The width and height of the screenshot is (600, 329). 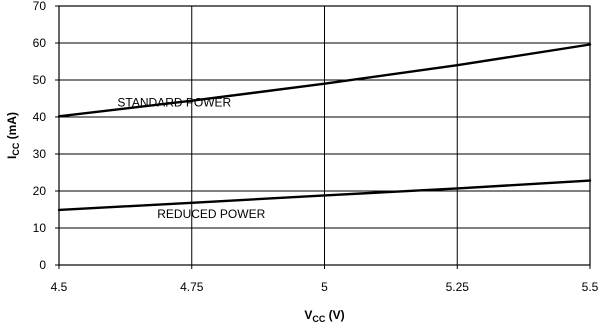 I want to click on series-line-reduced-power, so click(x=324, y=195).